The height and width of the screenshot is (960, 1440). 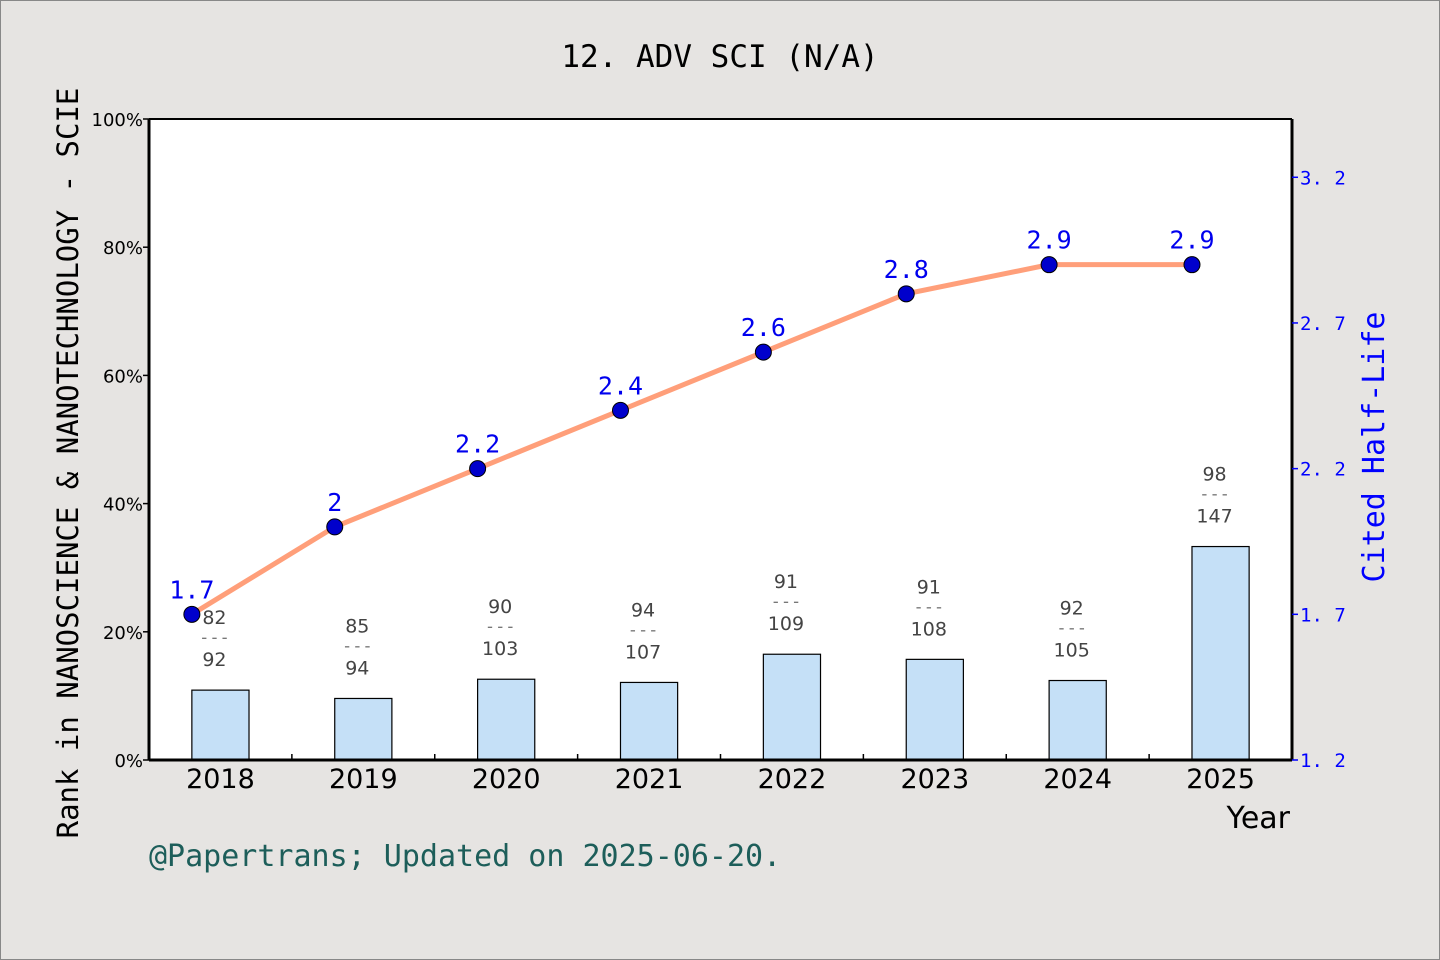 What do you see at coordinates (477, 444) in the screenshot?
I see `half-life-label: 2.2` at bounding box center [477, 444].